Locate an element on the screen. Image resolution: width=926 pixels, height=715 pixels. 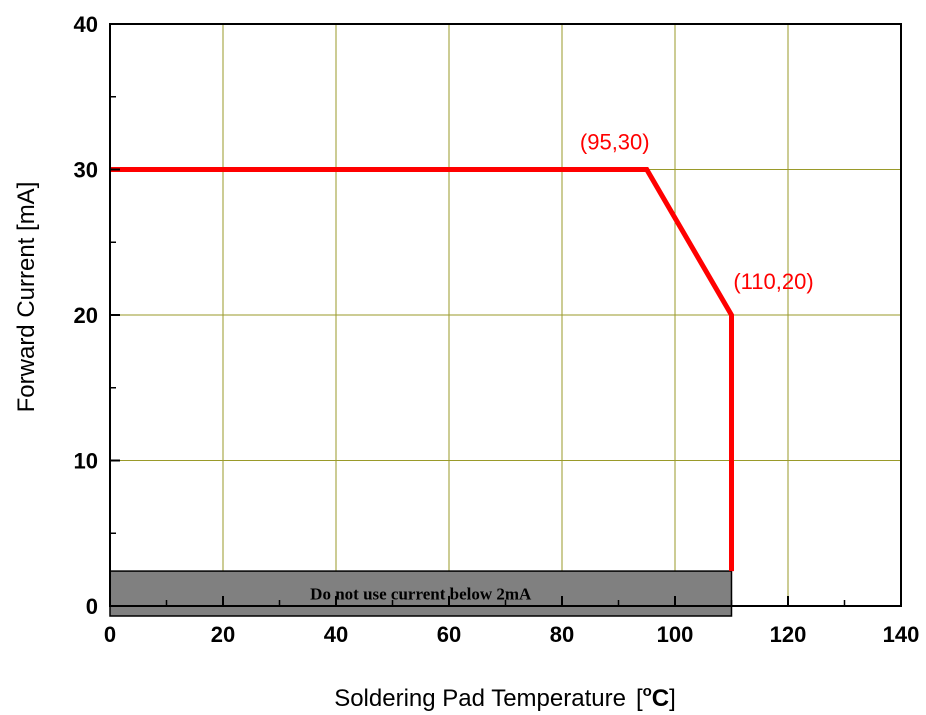
x-tick-label: 20 is located at coordinates (223, 634).